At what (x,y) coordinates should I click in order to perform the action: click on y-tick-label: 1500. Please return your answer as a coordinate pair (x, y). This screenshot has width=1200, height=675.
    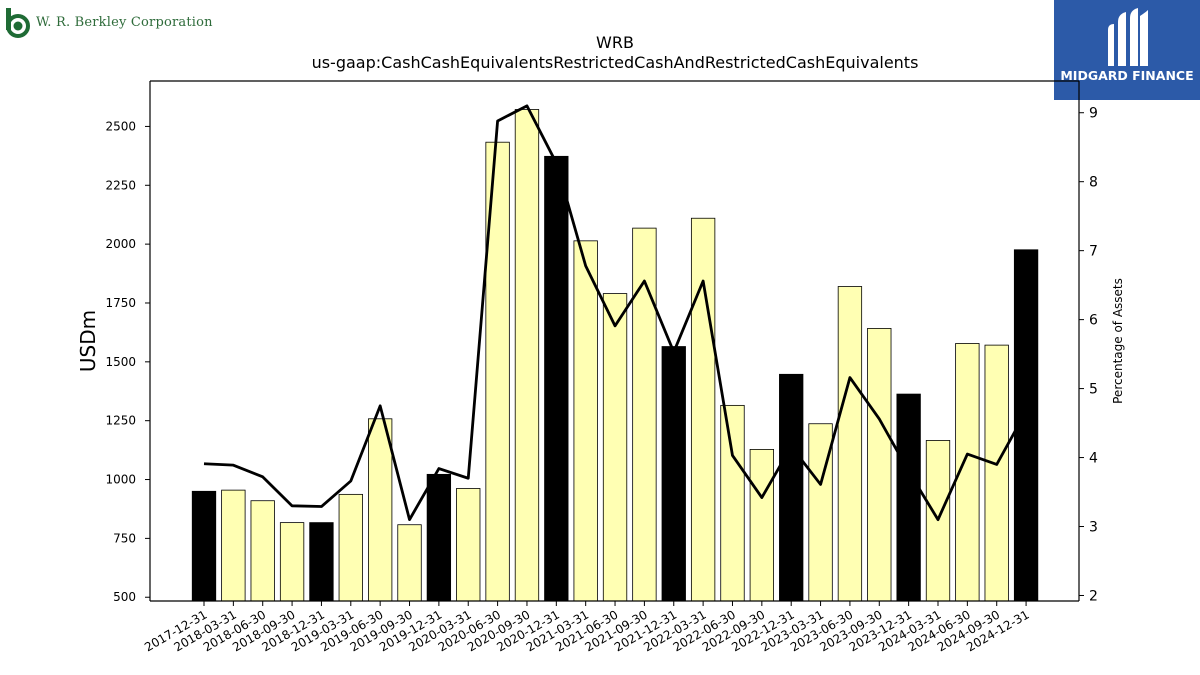
    Looking at the image, I should click on (120, 362).